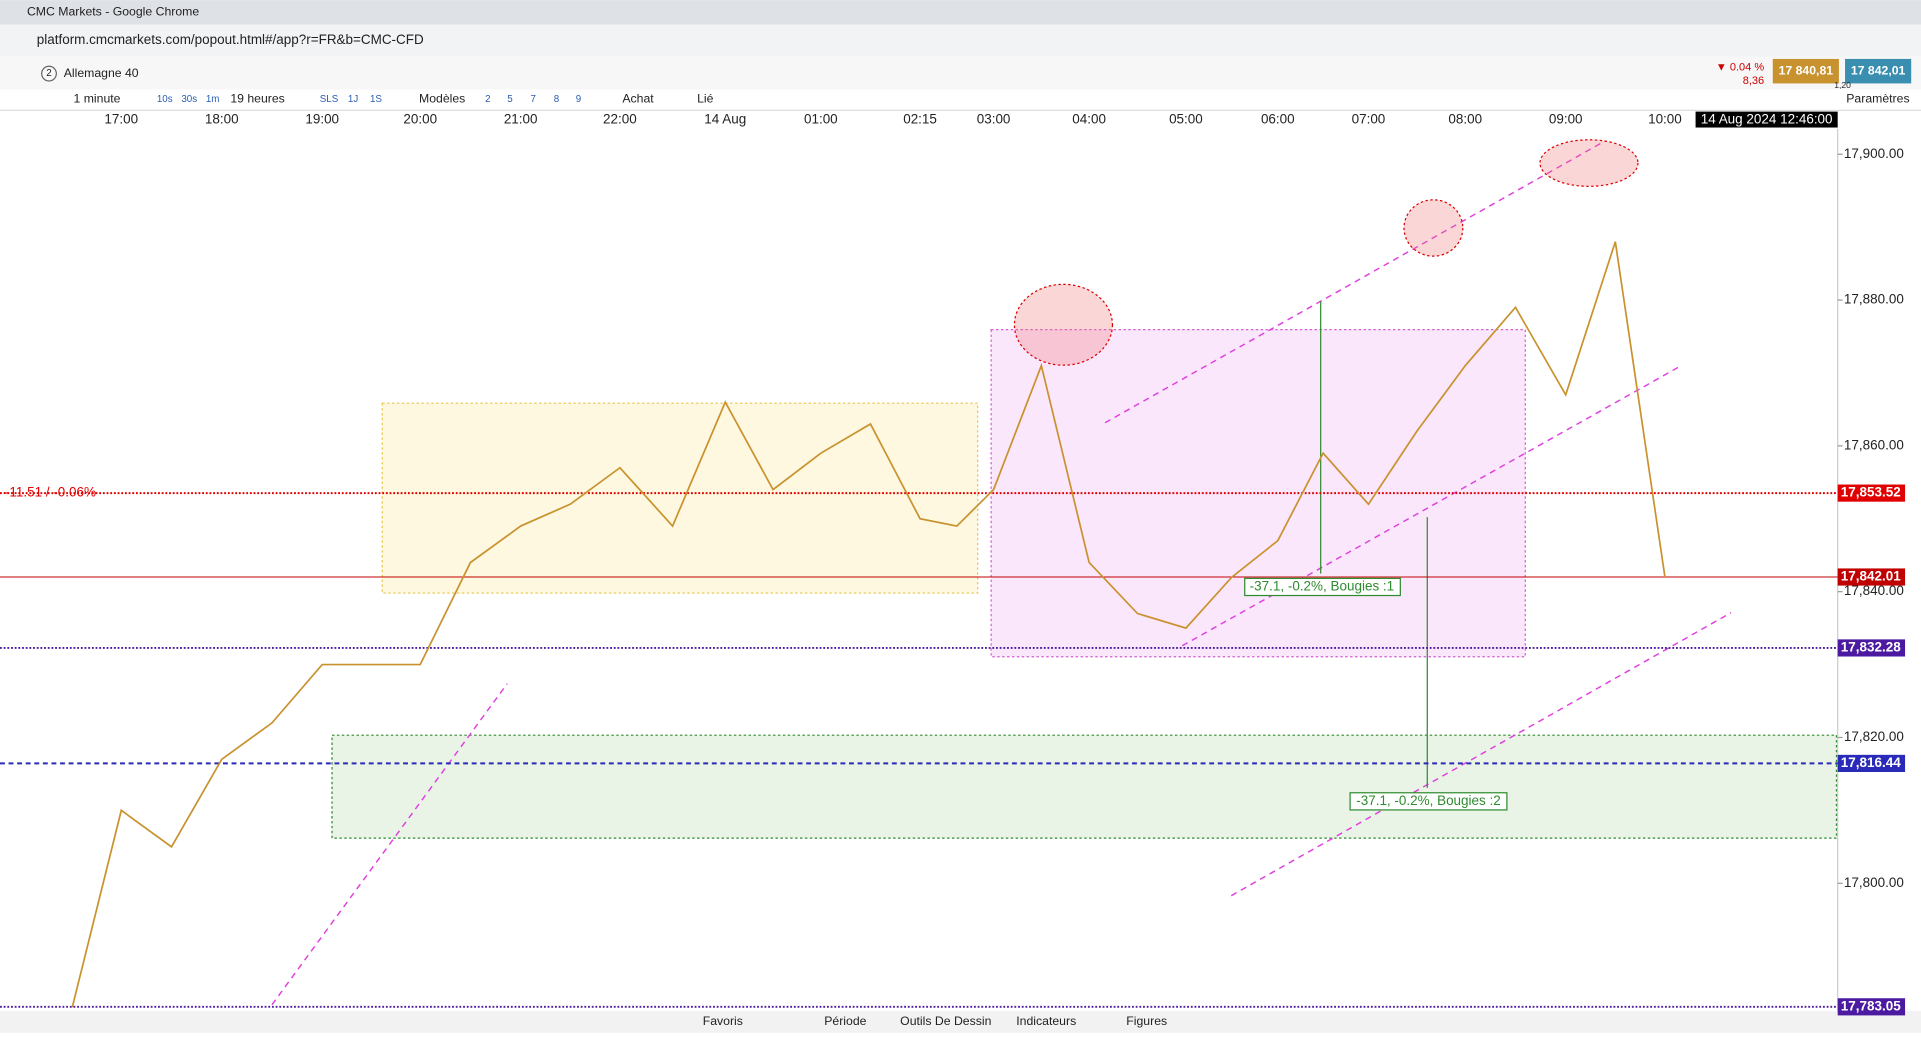 The width and height of the screenshot is (1921, 1038). I want to click on y-tick-label: 17,800.00, so click(1874, 882).